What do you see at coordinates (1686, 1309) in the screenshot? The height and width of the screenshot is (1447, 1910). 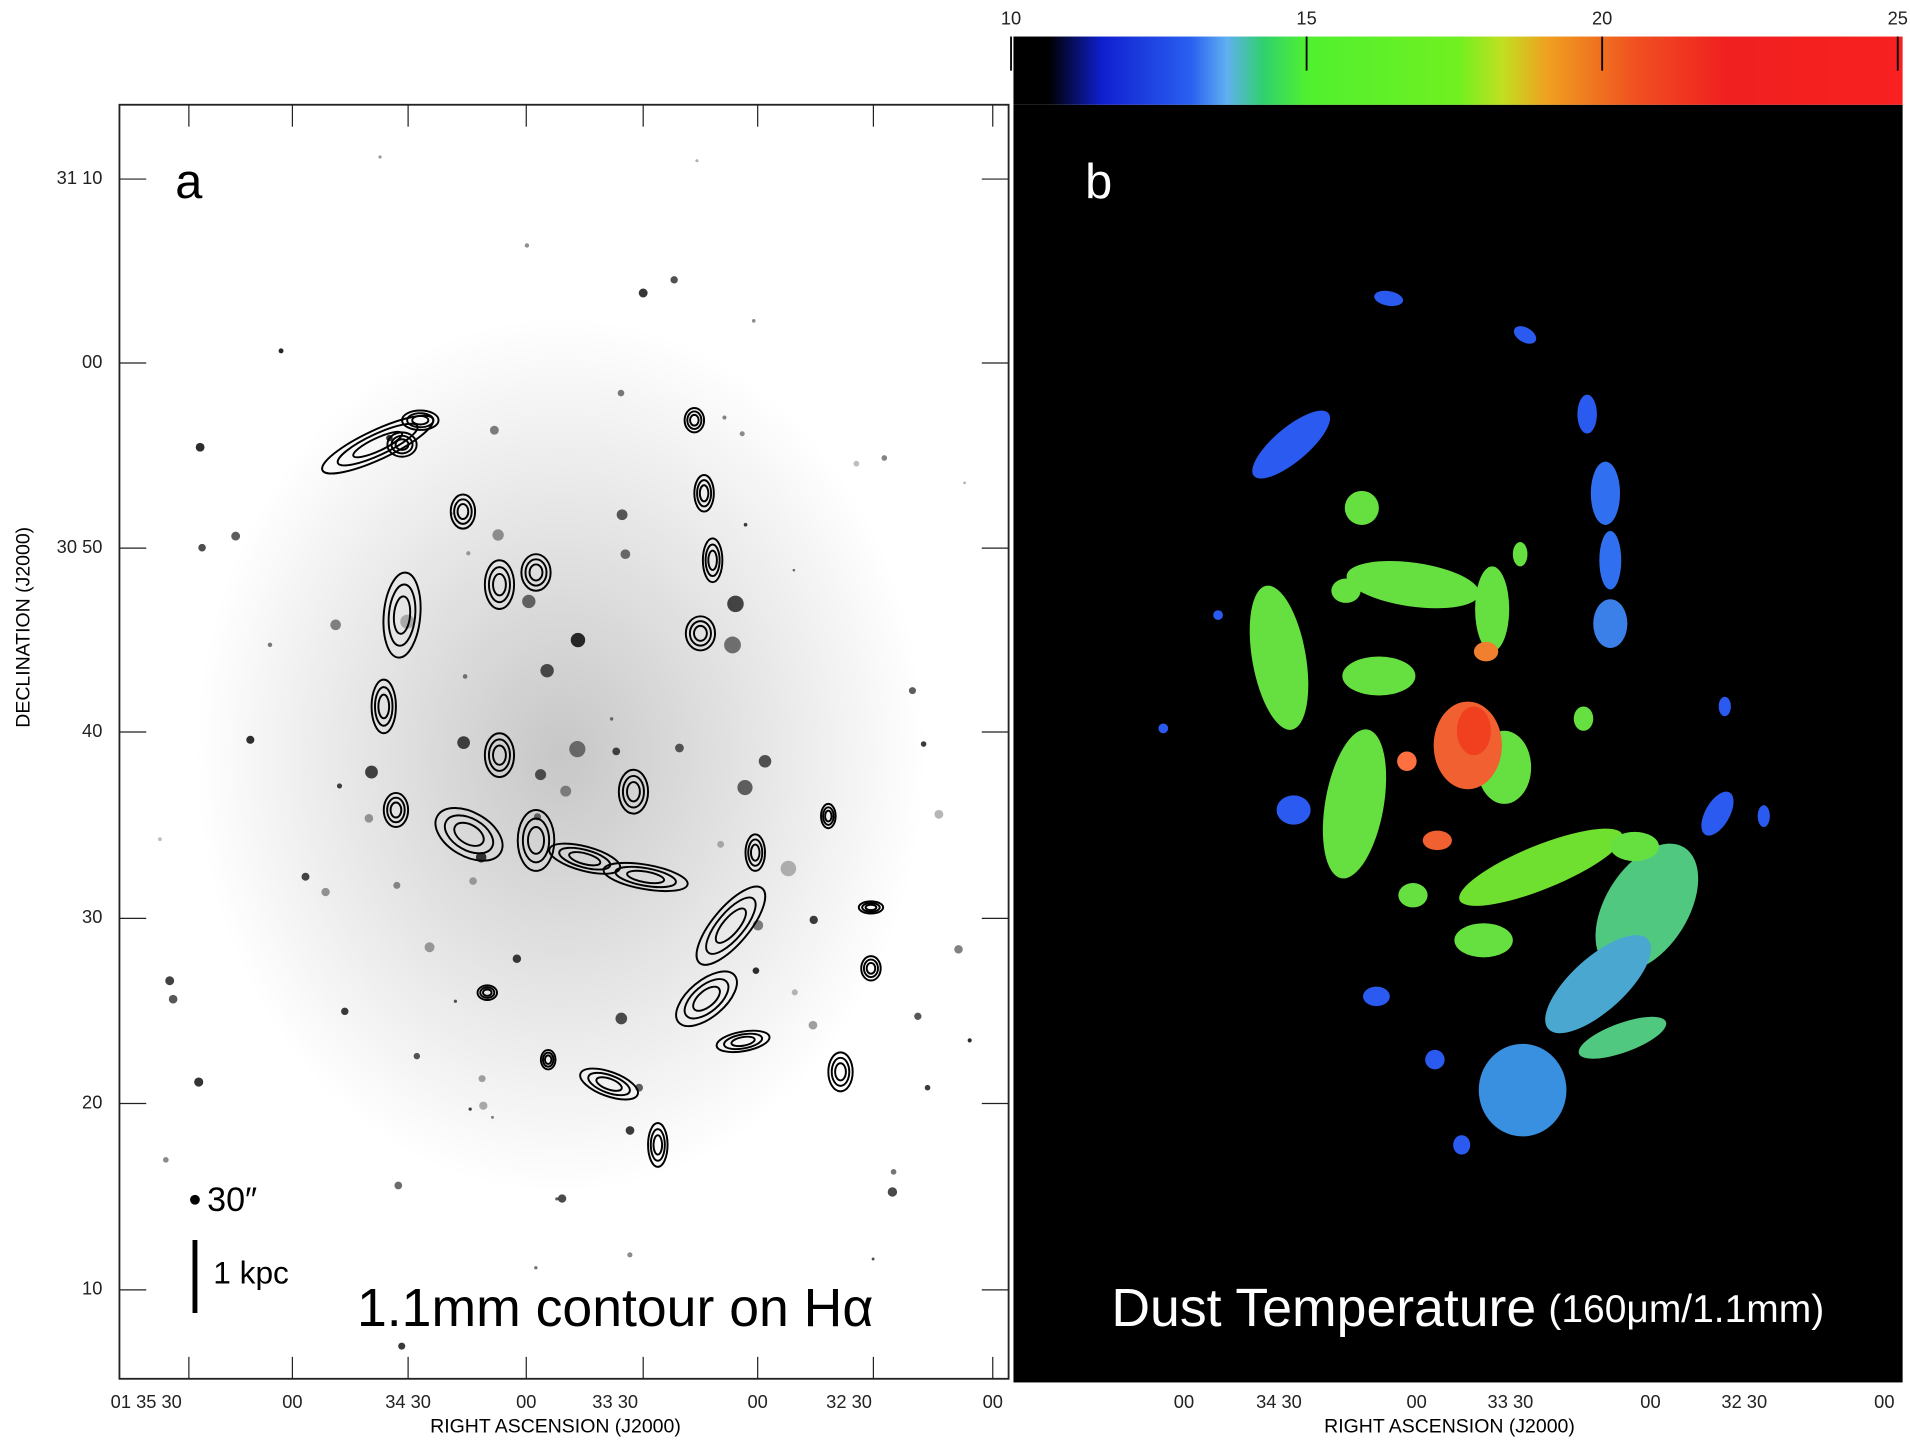 I see `caption-sub: (160μm/1.1mm)` at bounding box center [1686, 1309].